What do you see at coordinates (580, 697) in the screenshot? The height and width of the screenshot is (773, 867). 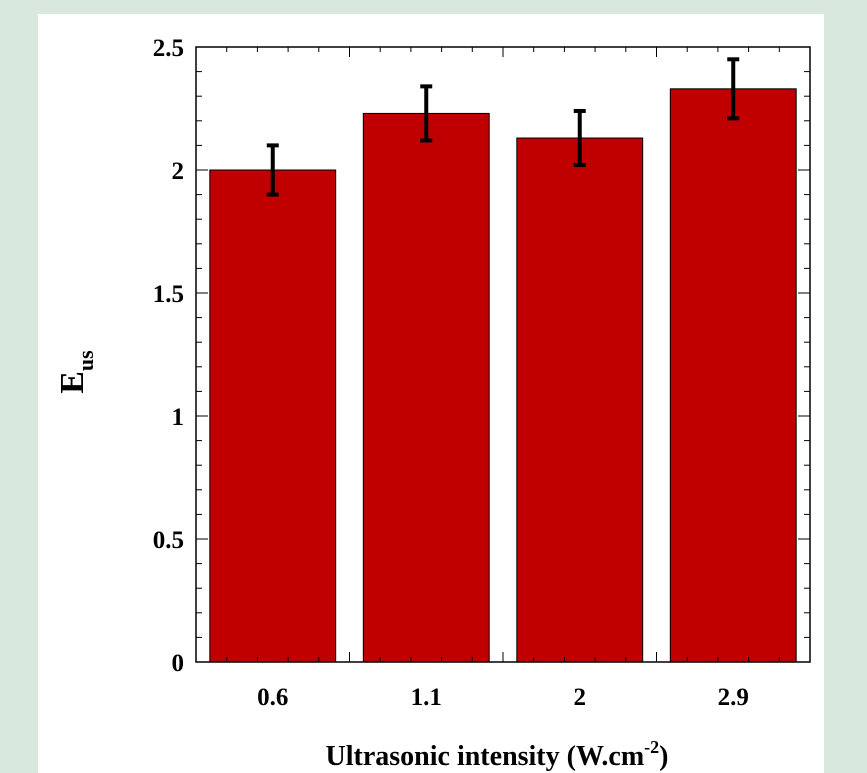 I see `x-tick-label: 2` at bounding box center [580, 697].